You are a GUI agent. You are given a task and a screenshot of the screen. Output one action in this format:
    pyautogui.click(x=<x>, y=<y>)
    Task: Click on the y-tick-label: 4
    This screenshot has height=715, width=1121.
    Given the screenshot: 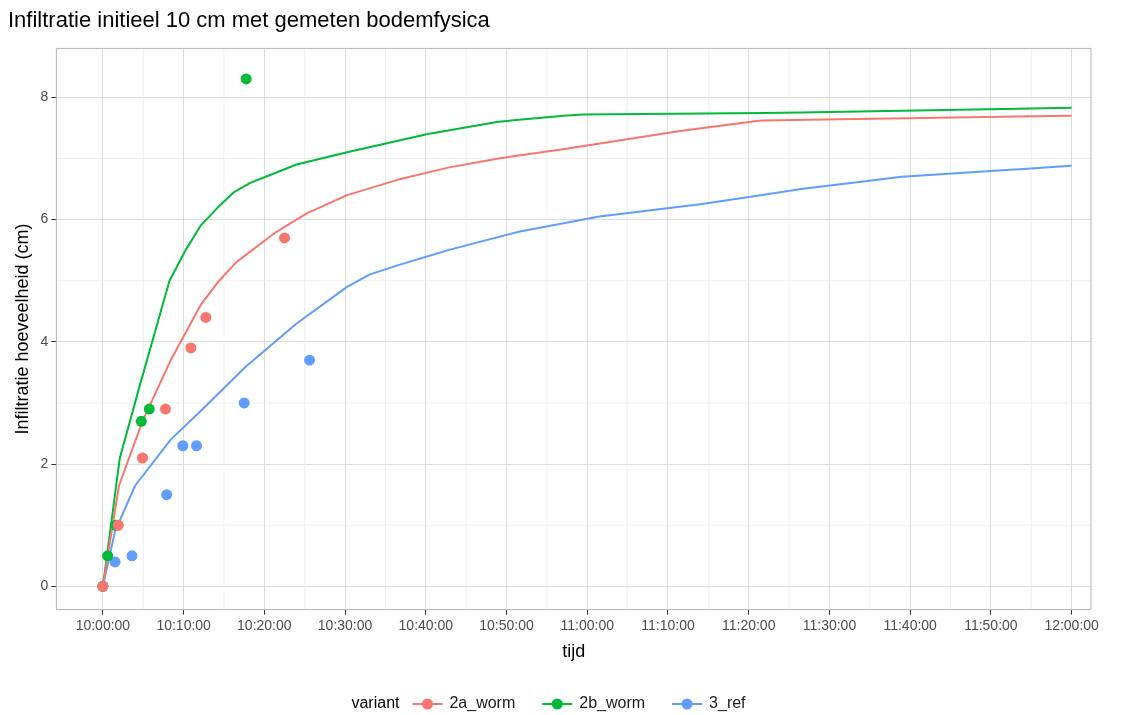 What is the action you would take?
    pyautogui.click(x=44, y=340)
    